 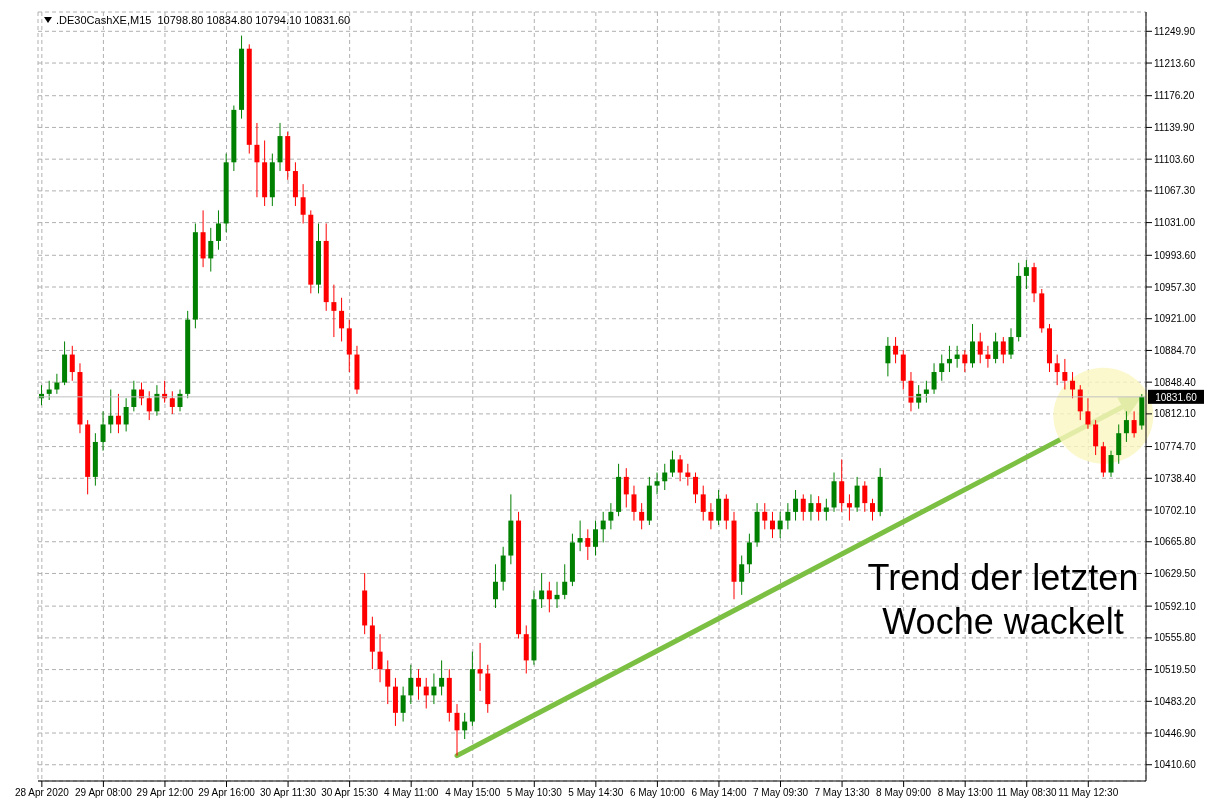 I want to click on y-tick-label: 10665.80, so click(x=1175, y=542).